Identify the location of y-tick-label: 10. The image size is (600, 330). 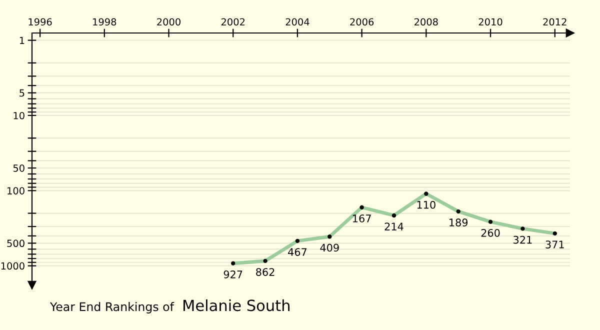
(19, 116).